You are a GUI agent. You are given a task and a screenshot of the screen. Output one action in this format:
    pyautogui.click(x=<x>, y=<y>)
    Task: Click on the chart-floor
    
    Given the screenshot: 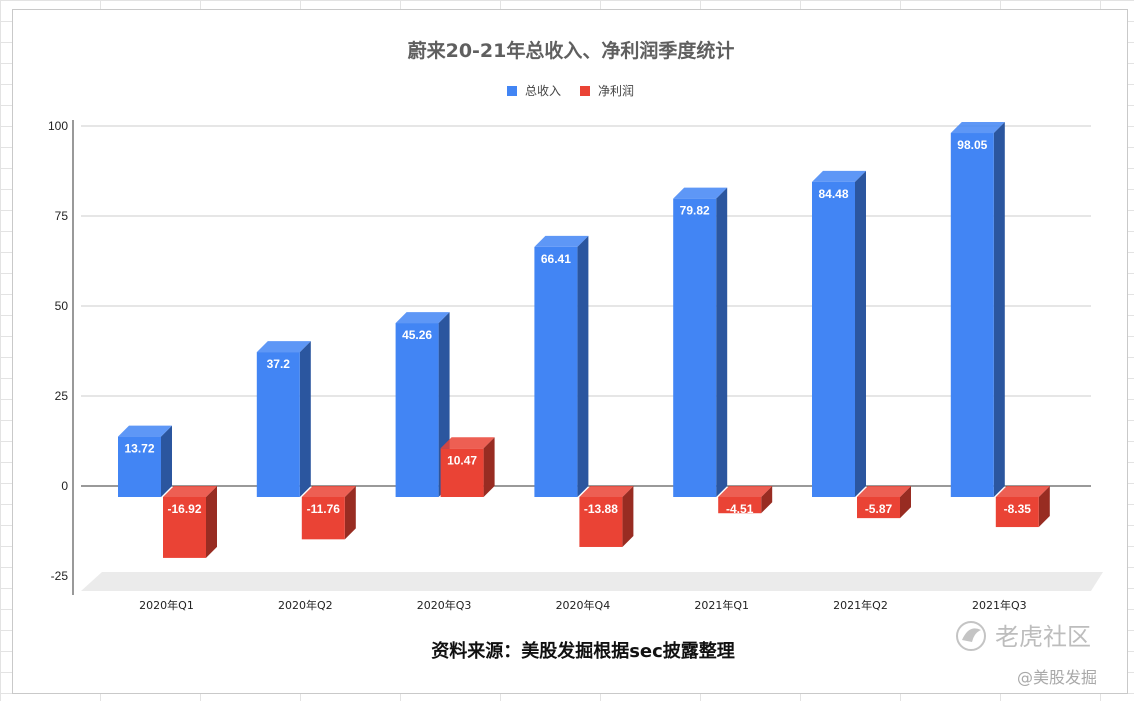 What is the action you would take?
    pyautogui.click(x=592, y=581)
    